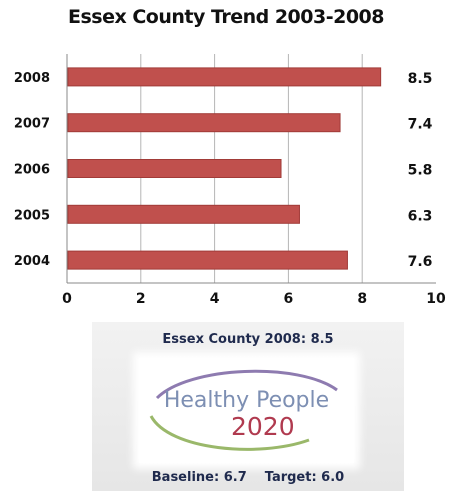 Image resolution: width=452 pixels, height=491 pixels. What do you see at coordinates (204, 123) in the screenshot?
I see `bar-2007` at bounding box center [204, 123].